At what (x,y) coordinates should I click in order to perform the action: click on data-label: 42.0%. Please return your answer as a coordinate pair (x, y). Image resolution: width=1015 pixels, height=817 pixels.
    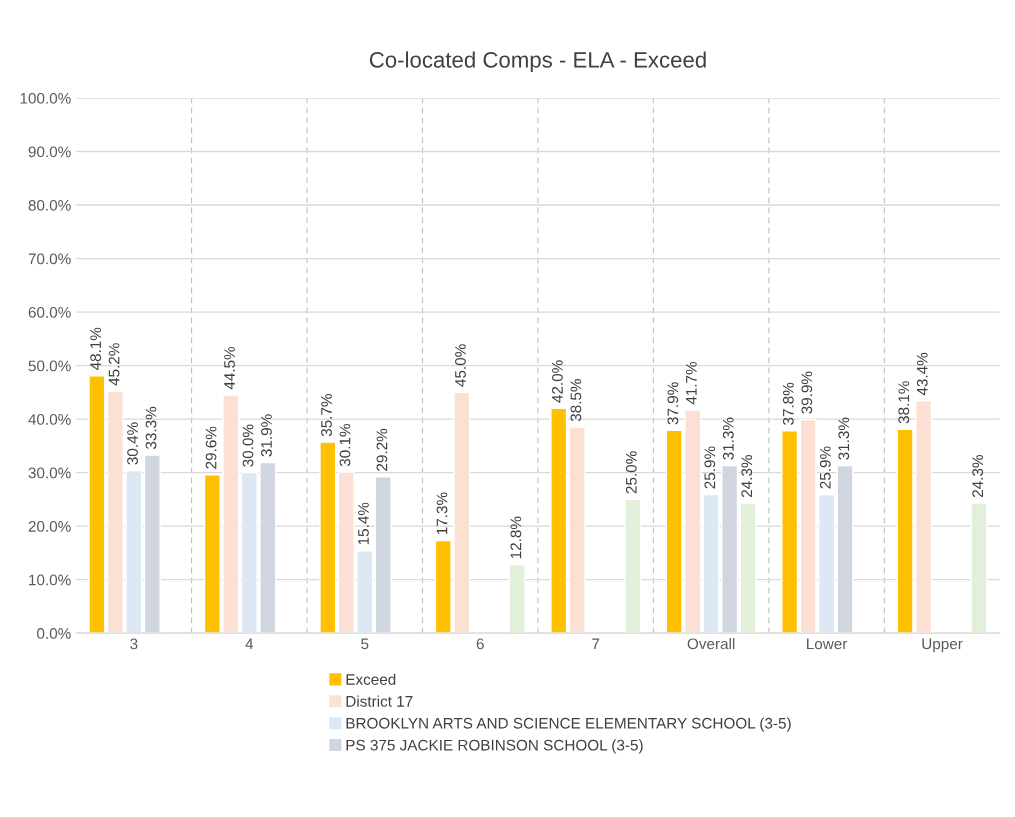
    Looking at the image, I should click on (557, 381).